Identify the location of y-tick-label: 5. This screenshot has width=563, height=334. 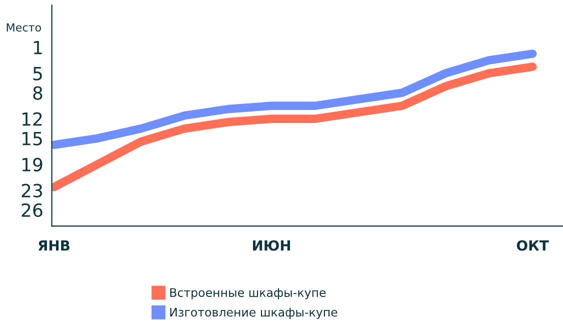
(37, 73).